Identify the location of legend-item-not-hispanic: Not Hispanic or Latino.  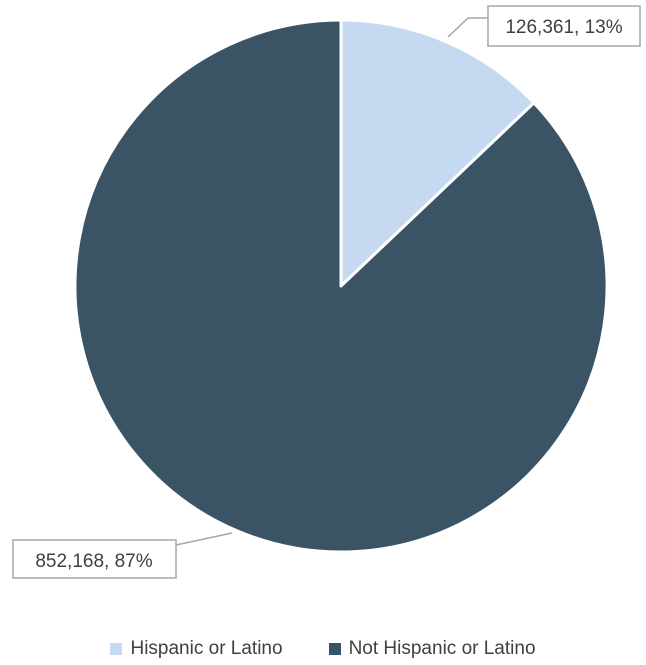
(432, 649).